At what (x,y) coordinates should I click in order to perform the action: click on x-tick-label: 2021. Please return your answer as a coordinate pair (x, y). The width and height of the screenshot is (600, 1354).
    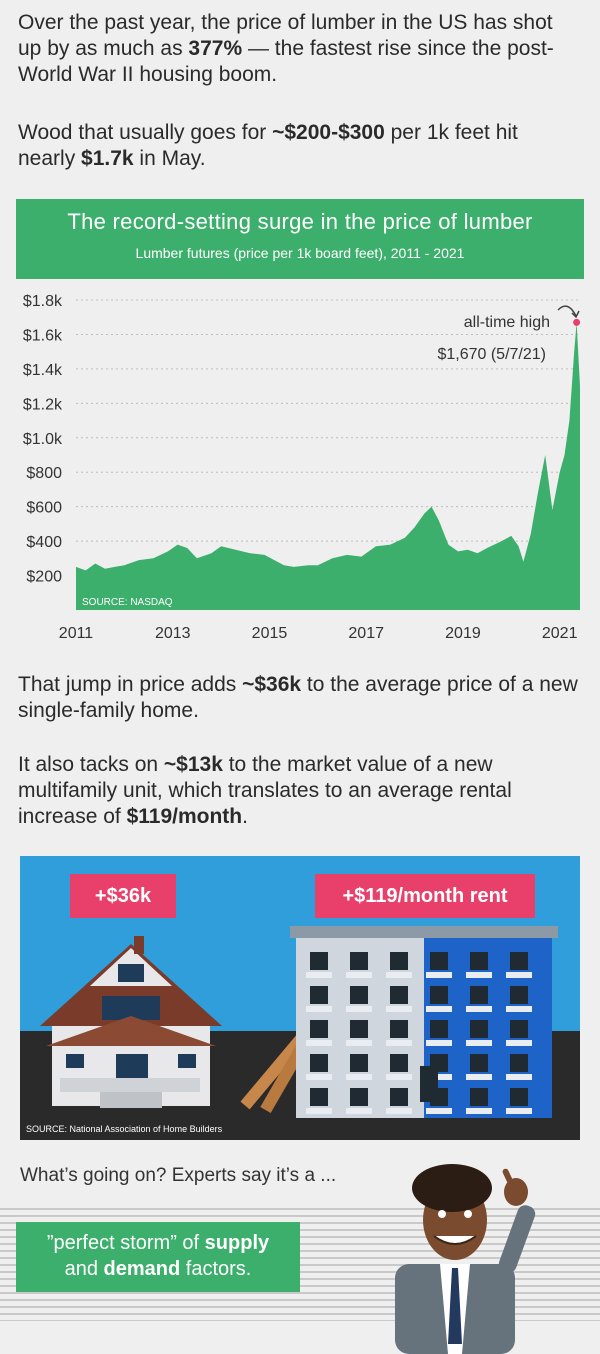
    Looking at the image, I should click on (560, 633).